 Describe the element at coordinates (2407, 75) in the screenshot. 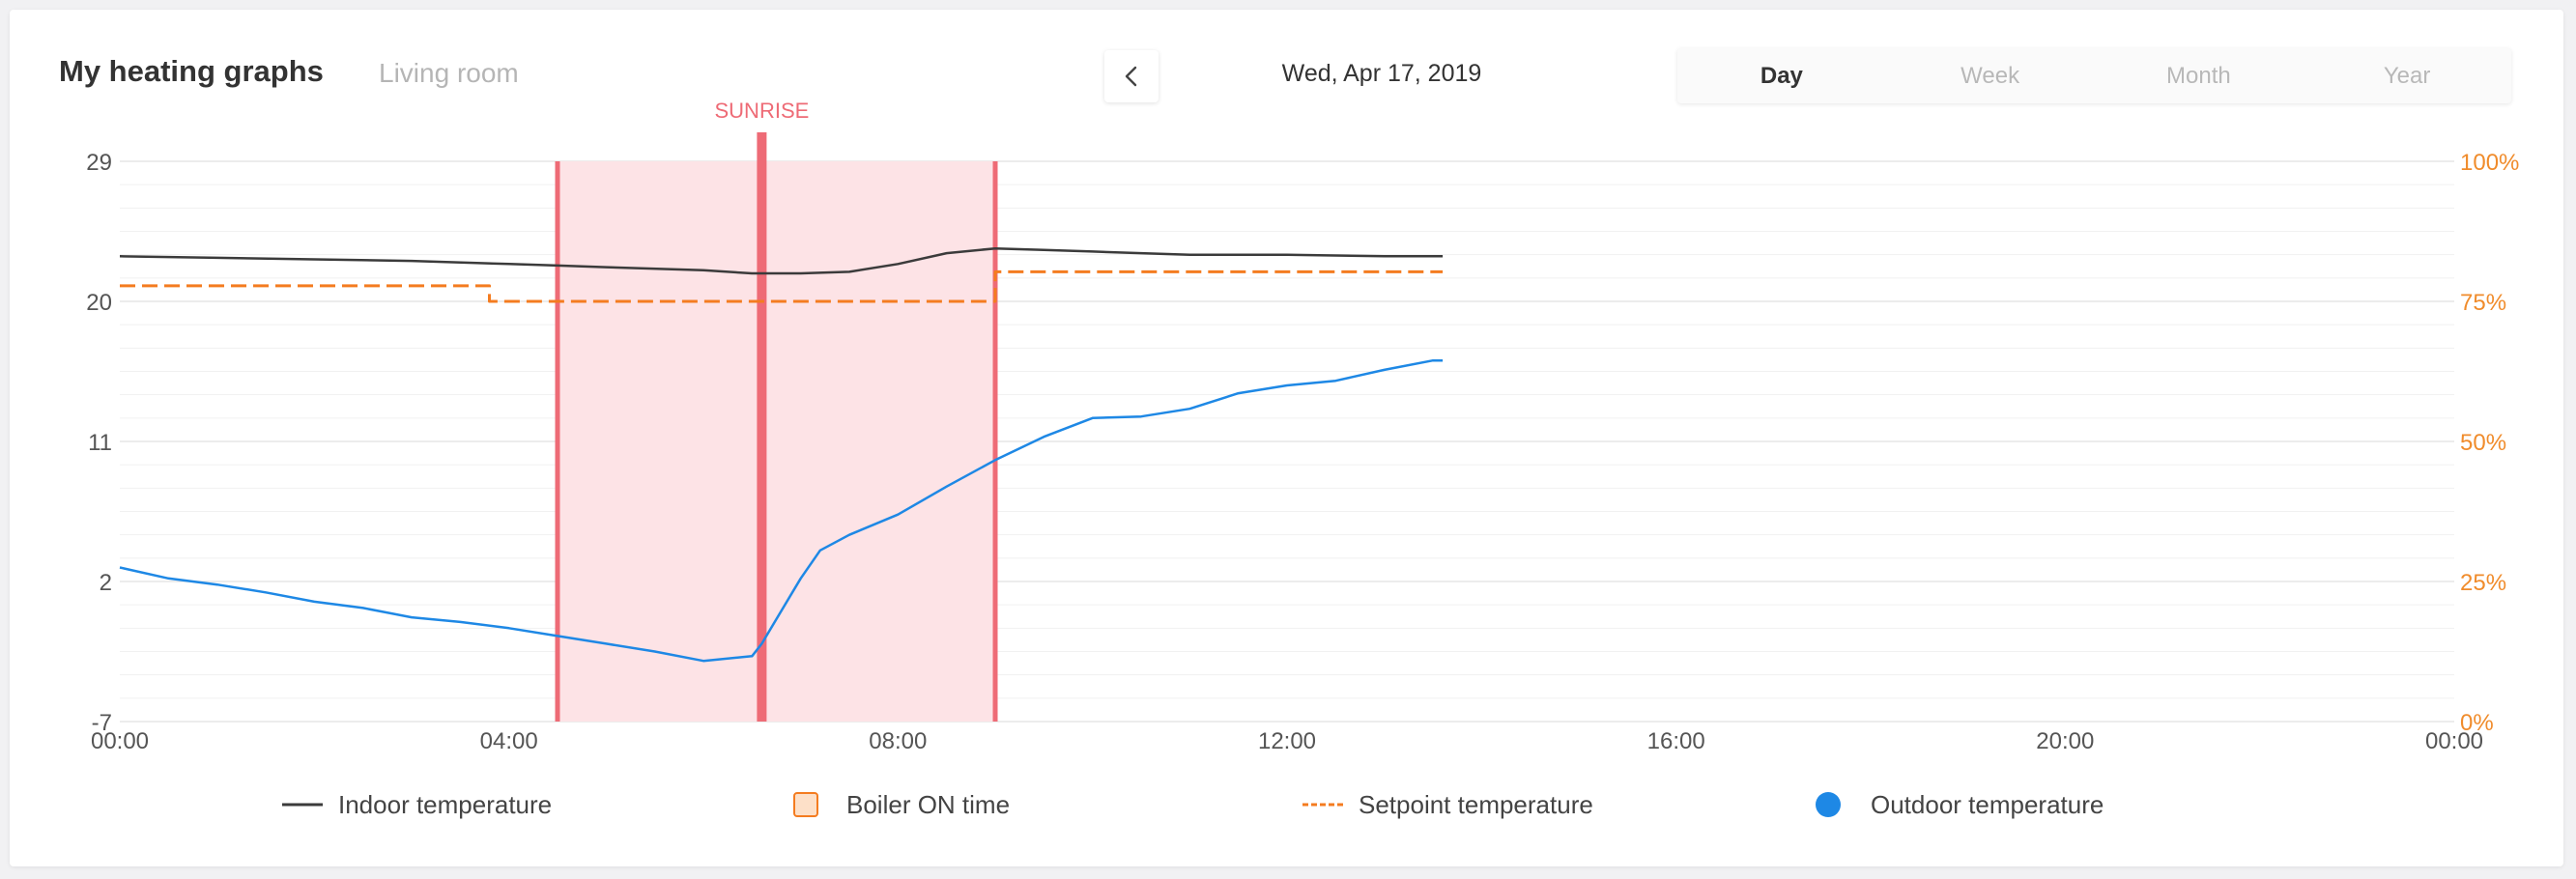

I see `tab-year: Year` at that location.